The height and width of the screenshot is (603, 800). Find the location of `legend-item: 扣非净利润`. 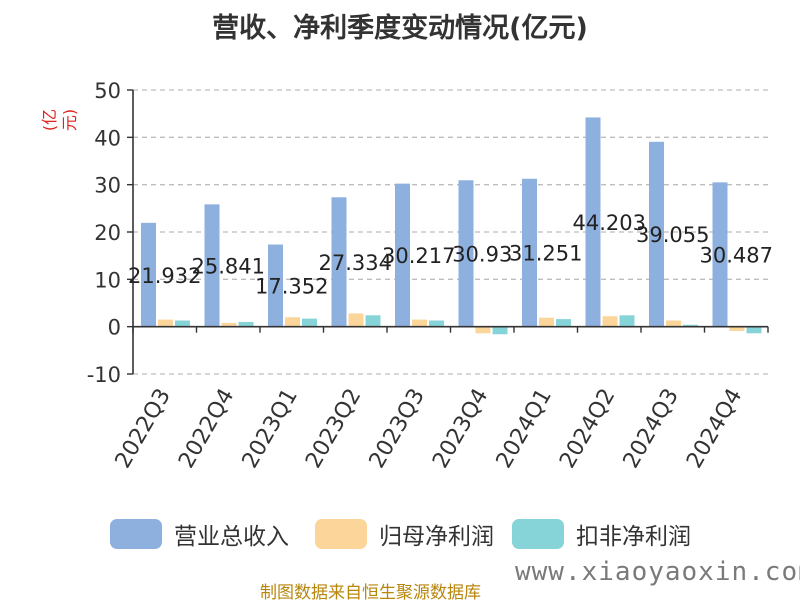

legend-item: 扣非净利润 is located at coordinates (601, 534).